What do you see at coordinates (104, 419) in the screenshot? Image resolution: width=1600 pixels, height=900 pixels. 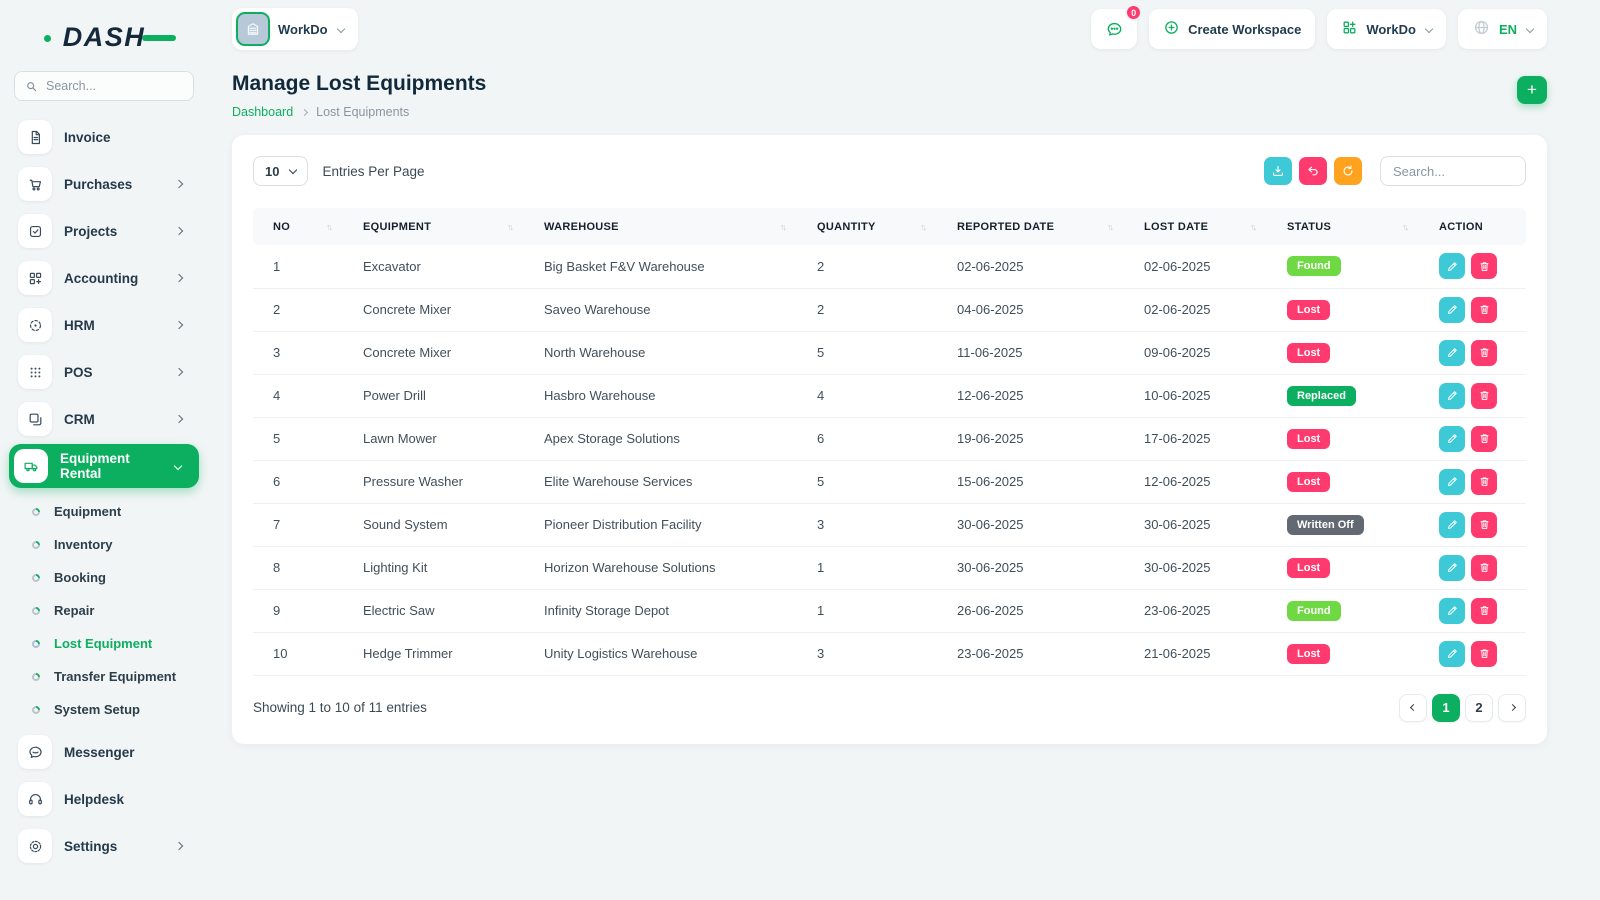 I see `sidebar-item-crm: CRM` at bounding box center [104, 419].